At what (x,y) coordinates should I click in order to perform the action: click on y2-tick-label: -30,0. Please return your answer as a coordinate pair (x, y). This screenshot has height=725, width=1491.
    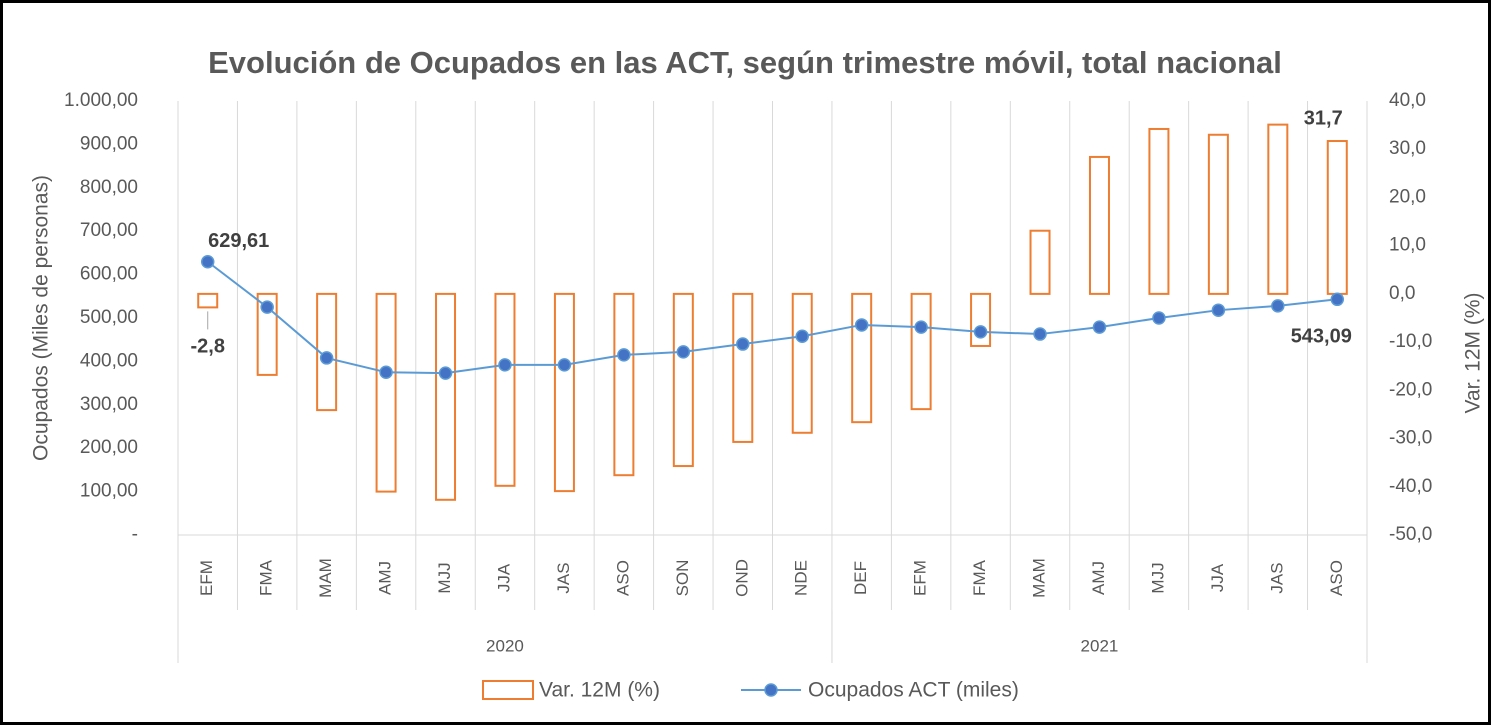
    Looking at the image, I should click on (1410, 438).